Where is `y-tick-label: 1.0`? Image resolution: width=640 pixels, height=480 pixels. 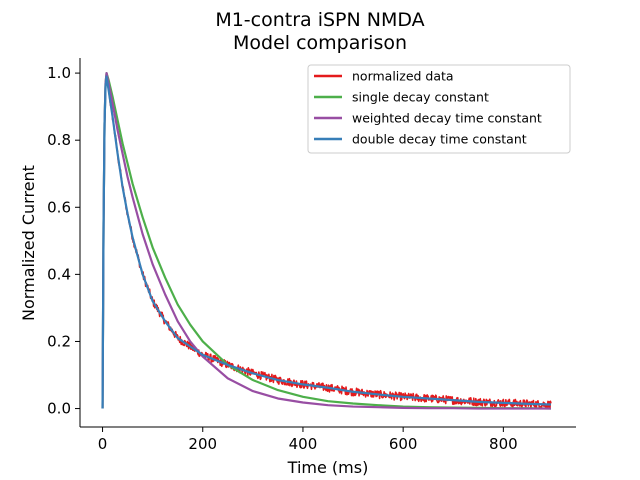
y-tick-label: 1.0 is located at coordinates (59, 73).